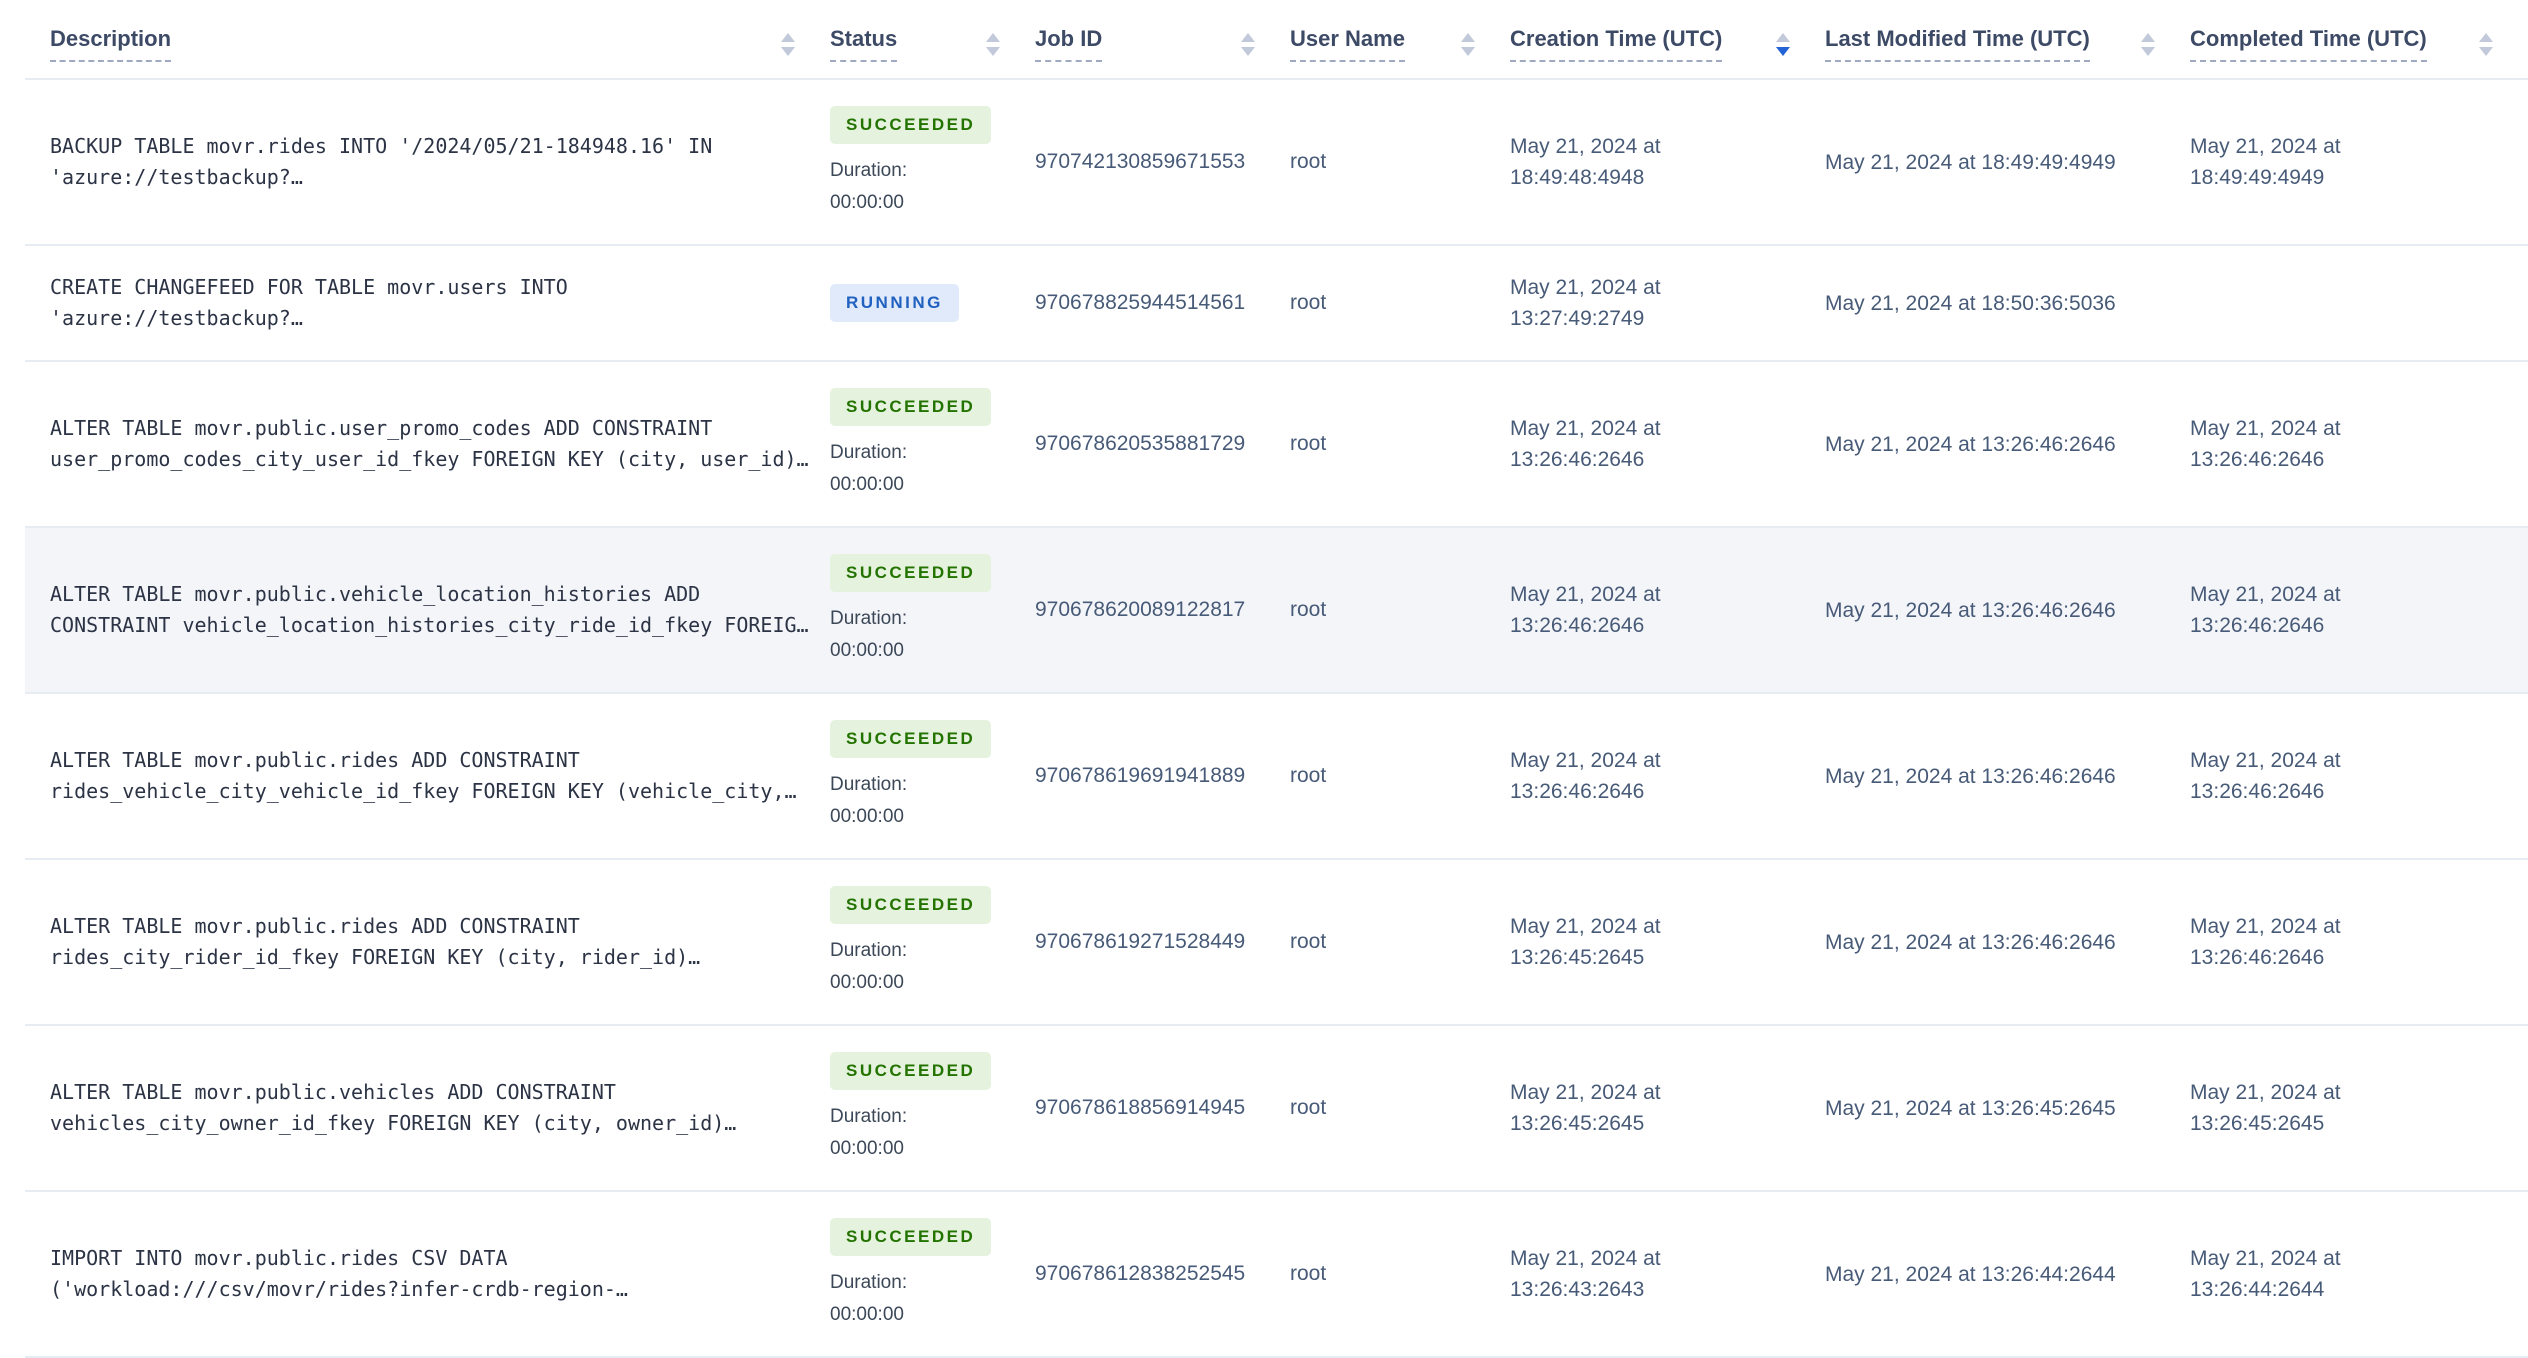  I want to click on column-label-status: Status, so click(864, 44).